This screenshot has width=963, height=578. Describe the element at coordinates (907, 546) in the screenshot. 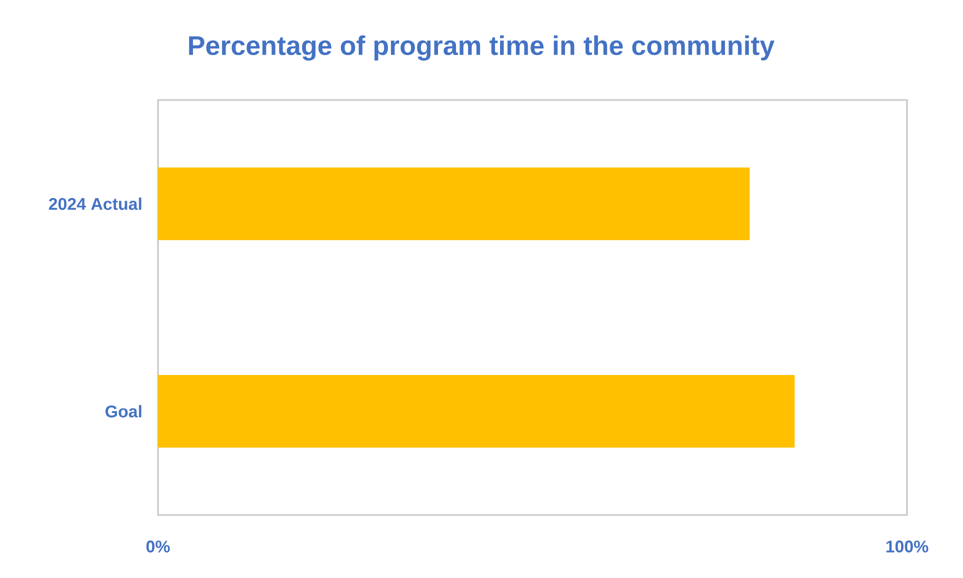

I see `x-tick-label: 100%` at that location.